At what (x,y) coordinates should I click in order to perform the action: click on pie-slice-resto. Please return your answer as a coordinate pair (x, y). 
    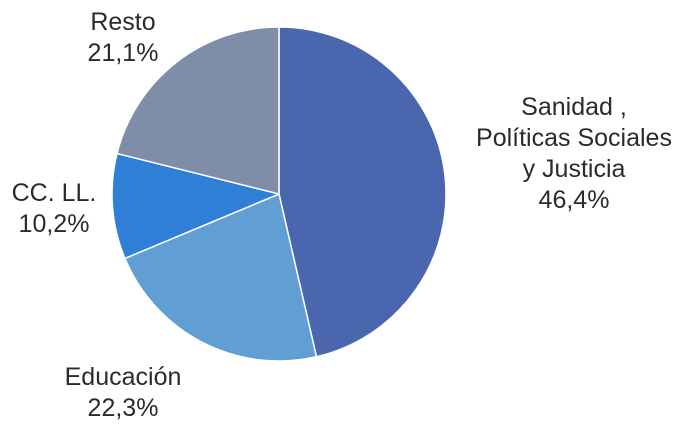
    Looking at the image, I should click on (198, 110).